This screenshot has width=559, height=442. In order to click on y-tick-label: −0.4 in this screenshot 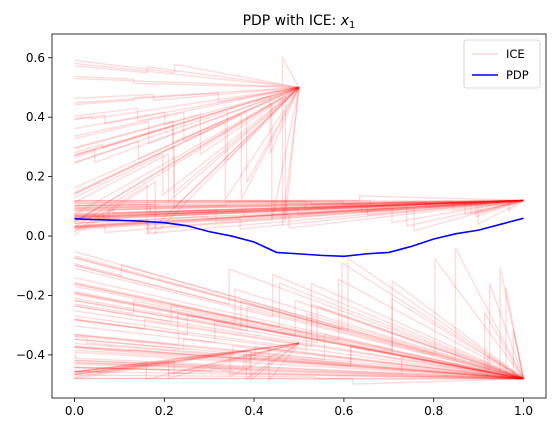, I will do `click(30, 355)`.